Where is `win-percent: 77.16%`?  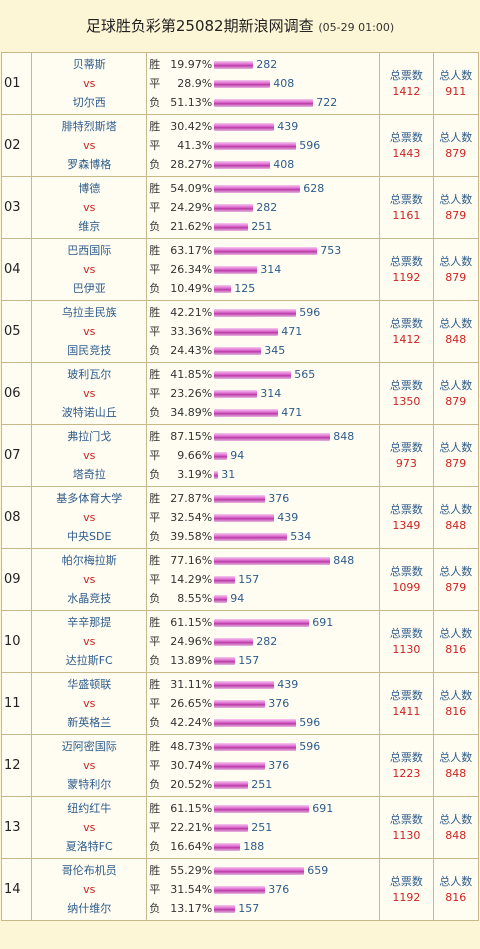 win-percent: 77.16% is located at coordinates (191, 560).